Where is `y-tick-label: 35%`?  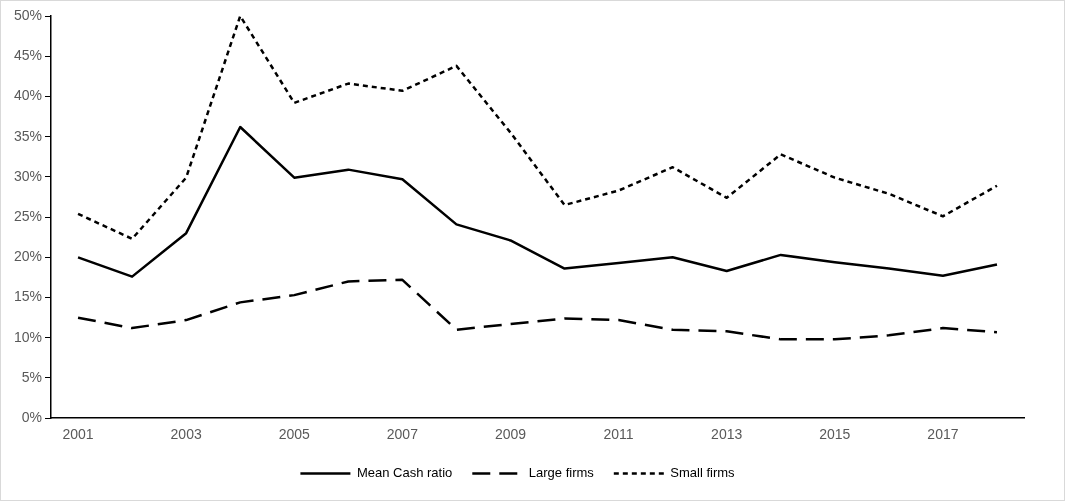 y-tick-label: 35% is located at coordinates (28, 135).